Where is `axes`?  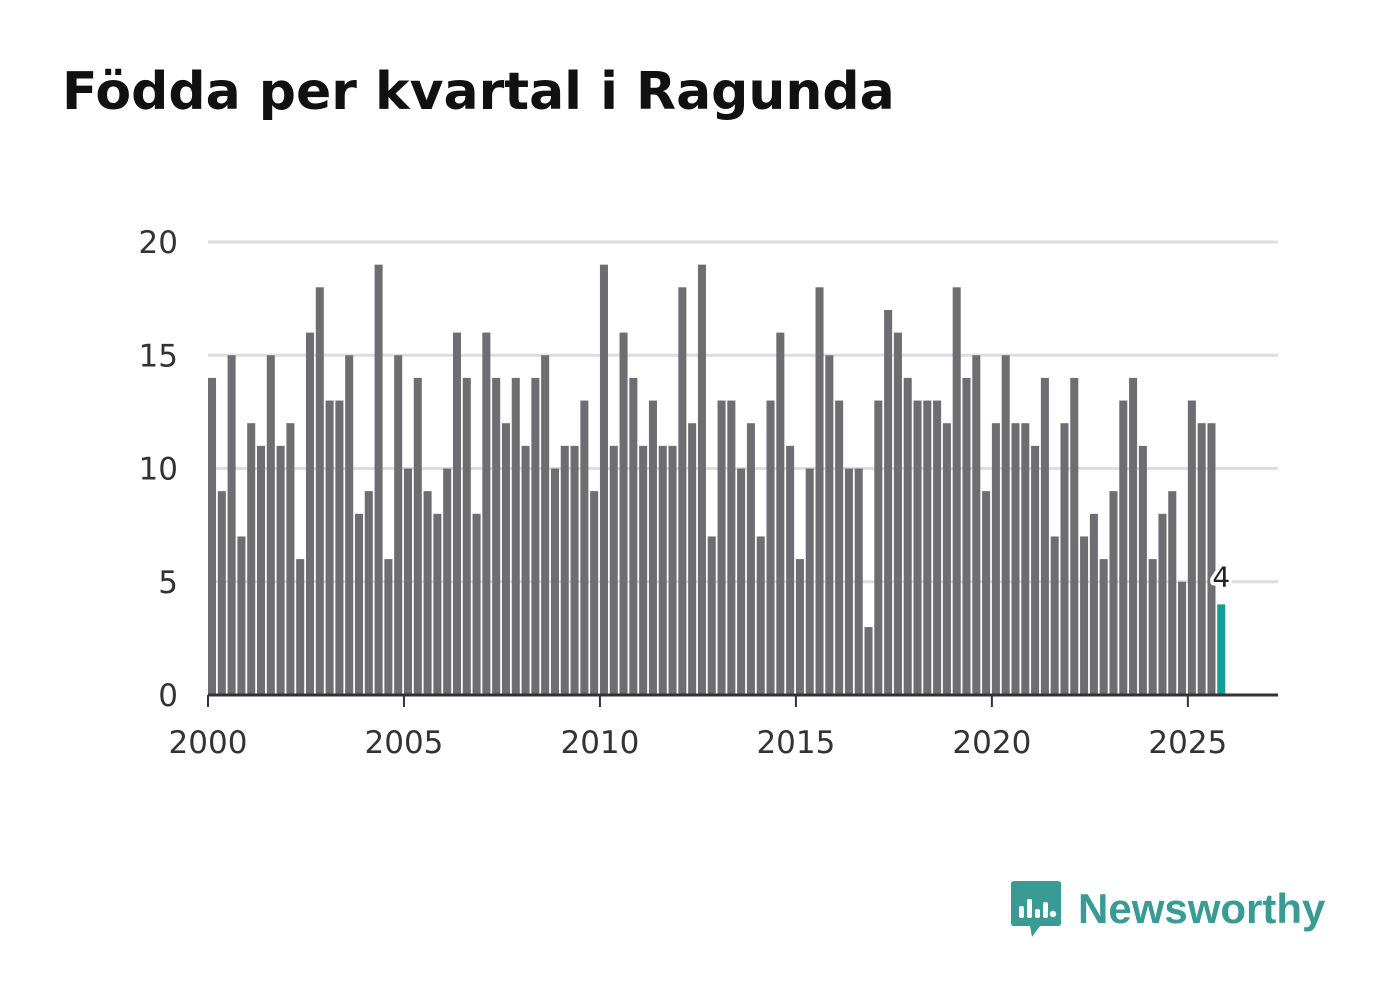 axes is located at coordinates (742, 700).